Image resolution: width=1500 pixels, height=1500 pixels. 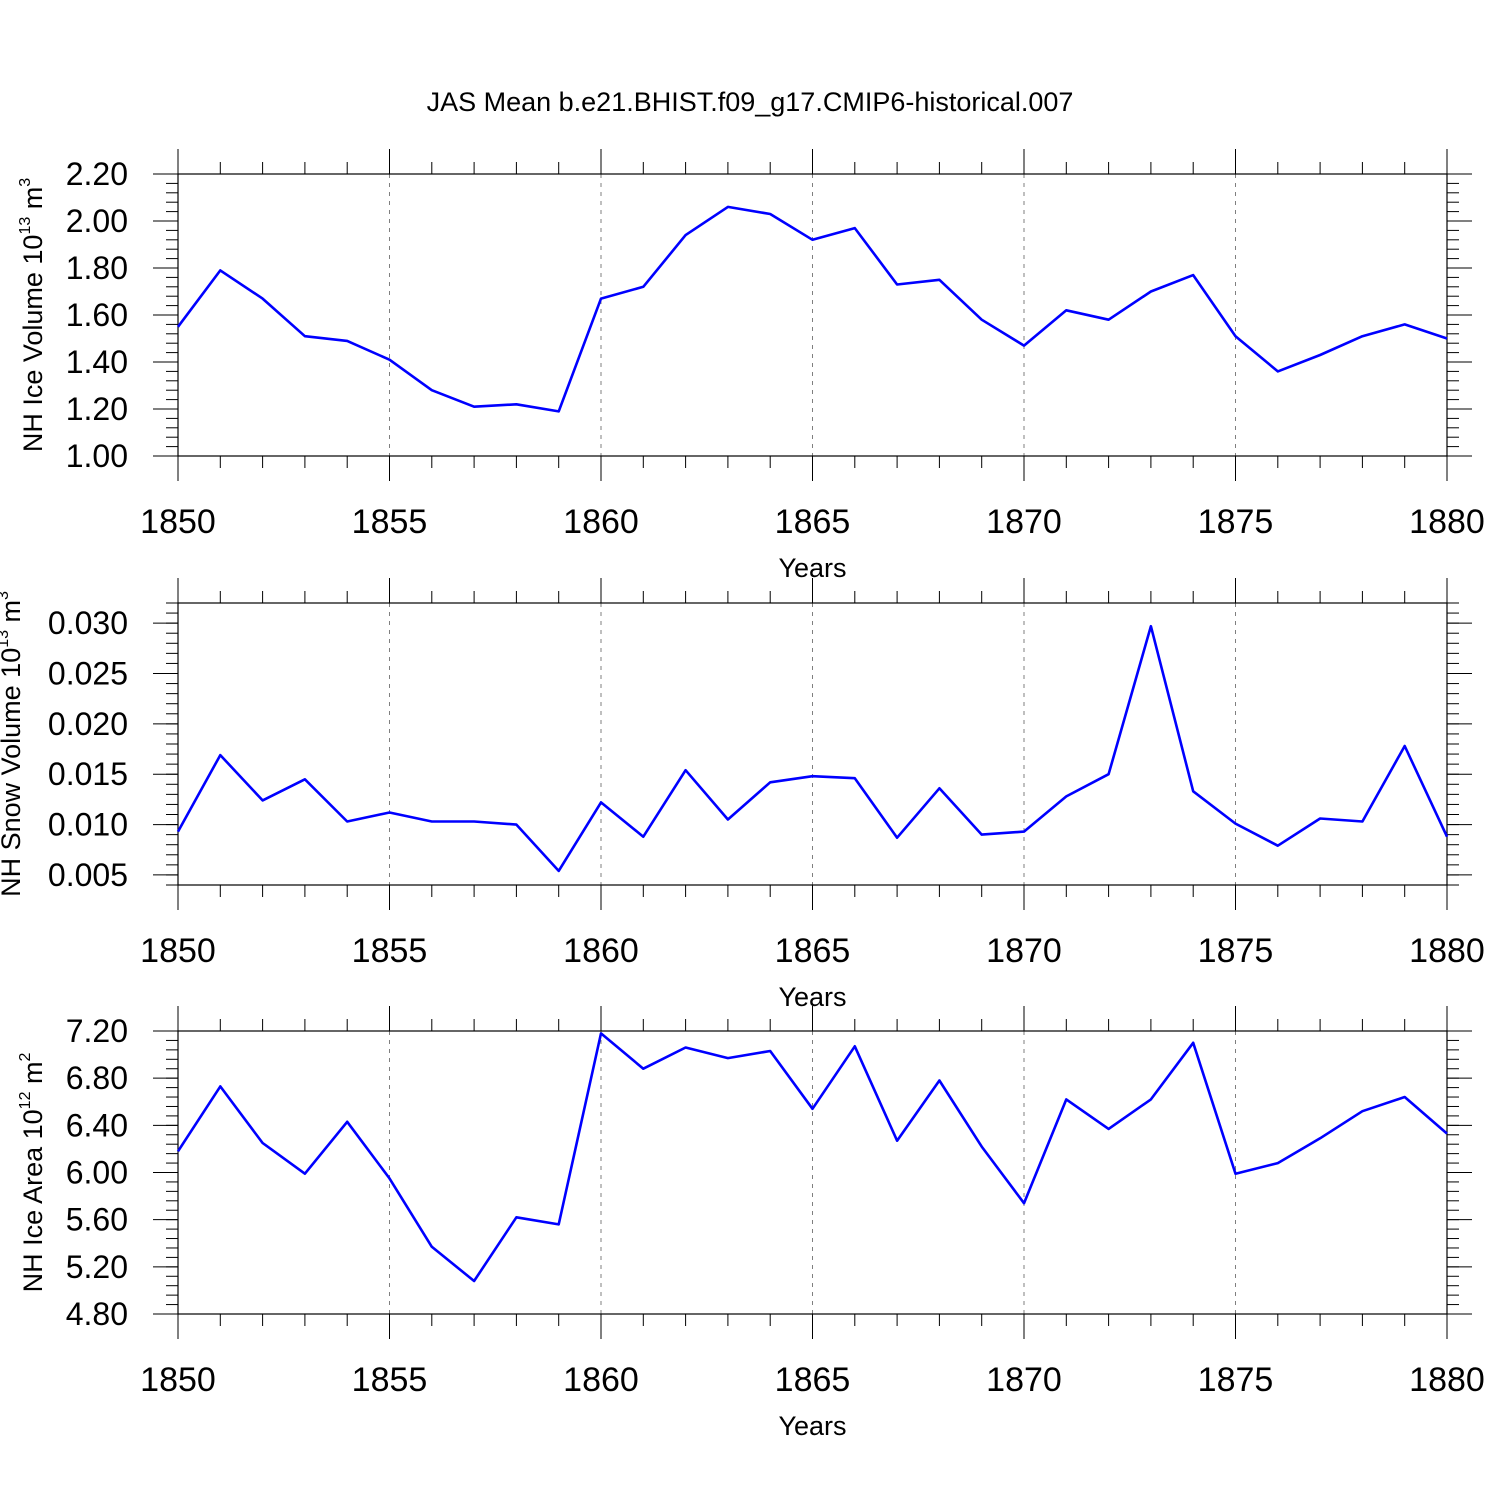 I want to click on y-tick-label: 4.80, so click(x=97, y=1314).